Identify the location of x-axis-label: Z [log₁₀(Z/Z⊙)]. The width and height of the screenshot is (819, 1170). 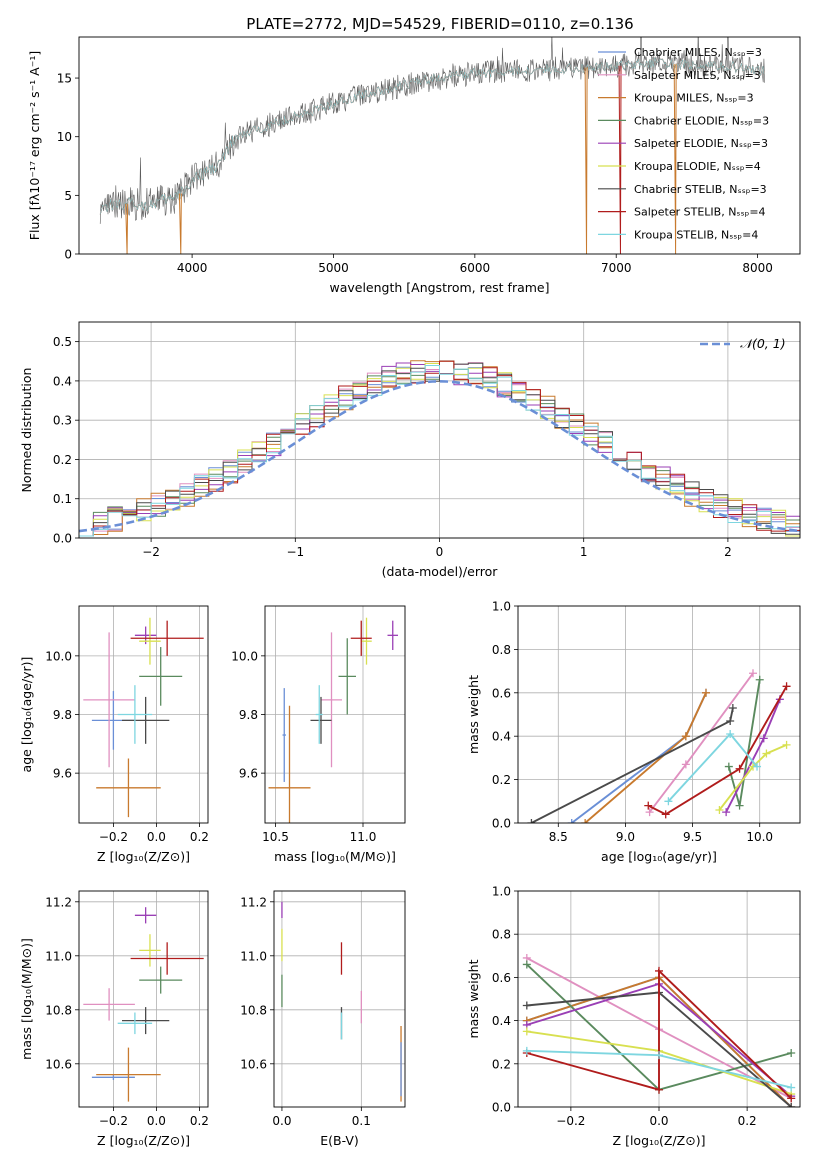
(143, 856).